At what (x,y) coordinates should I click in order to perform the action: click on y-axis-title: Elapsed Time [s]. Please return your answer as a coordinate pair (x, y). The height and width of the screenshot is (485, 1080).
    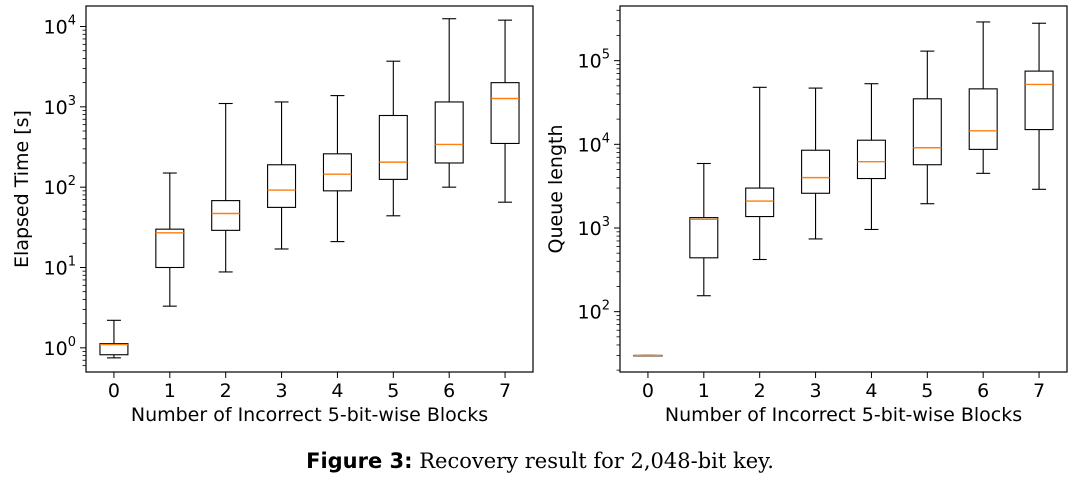
    Looking at the image, I should click on (22, 189).